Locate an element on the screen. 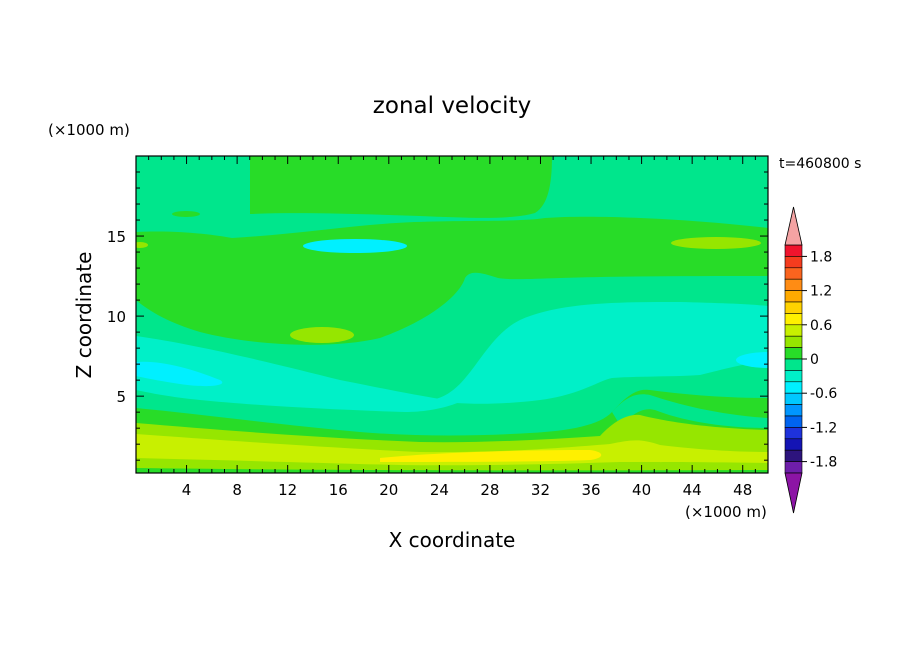  colorbar-tick-label: -1.2 is located at coordinates (823, 428).